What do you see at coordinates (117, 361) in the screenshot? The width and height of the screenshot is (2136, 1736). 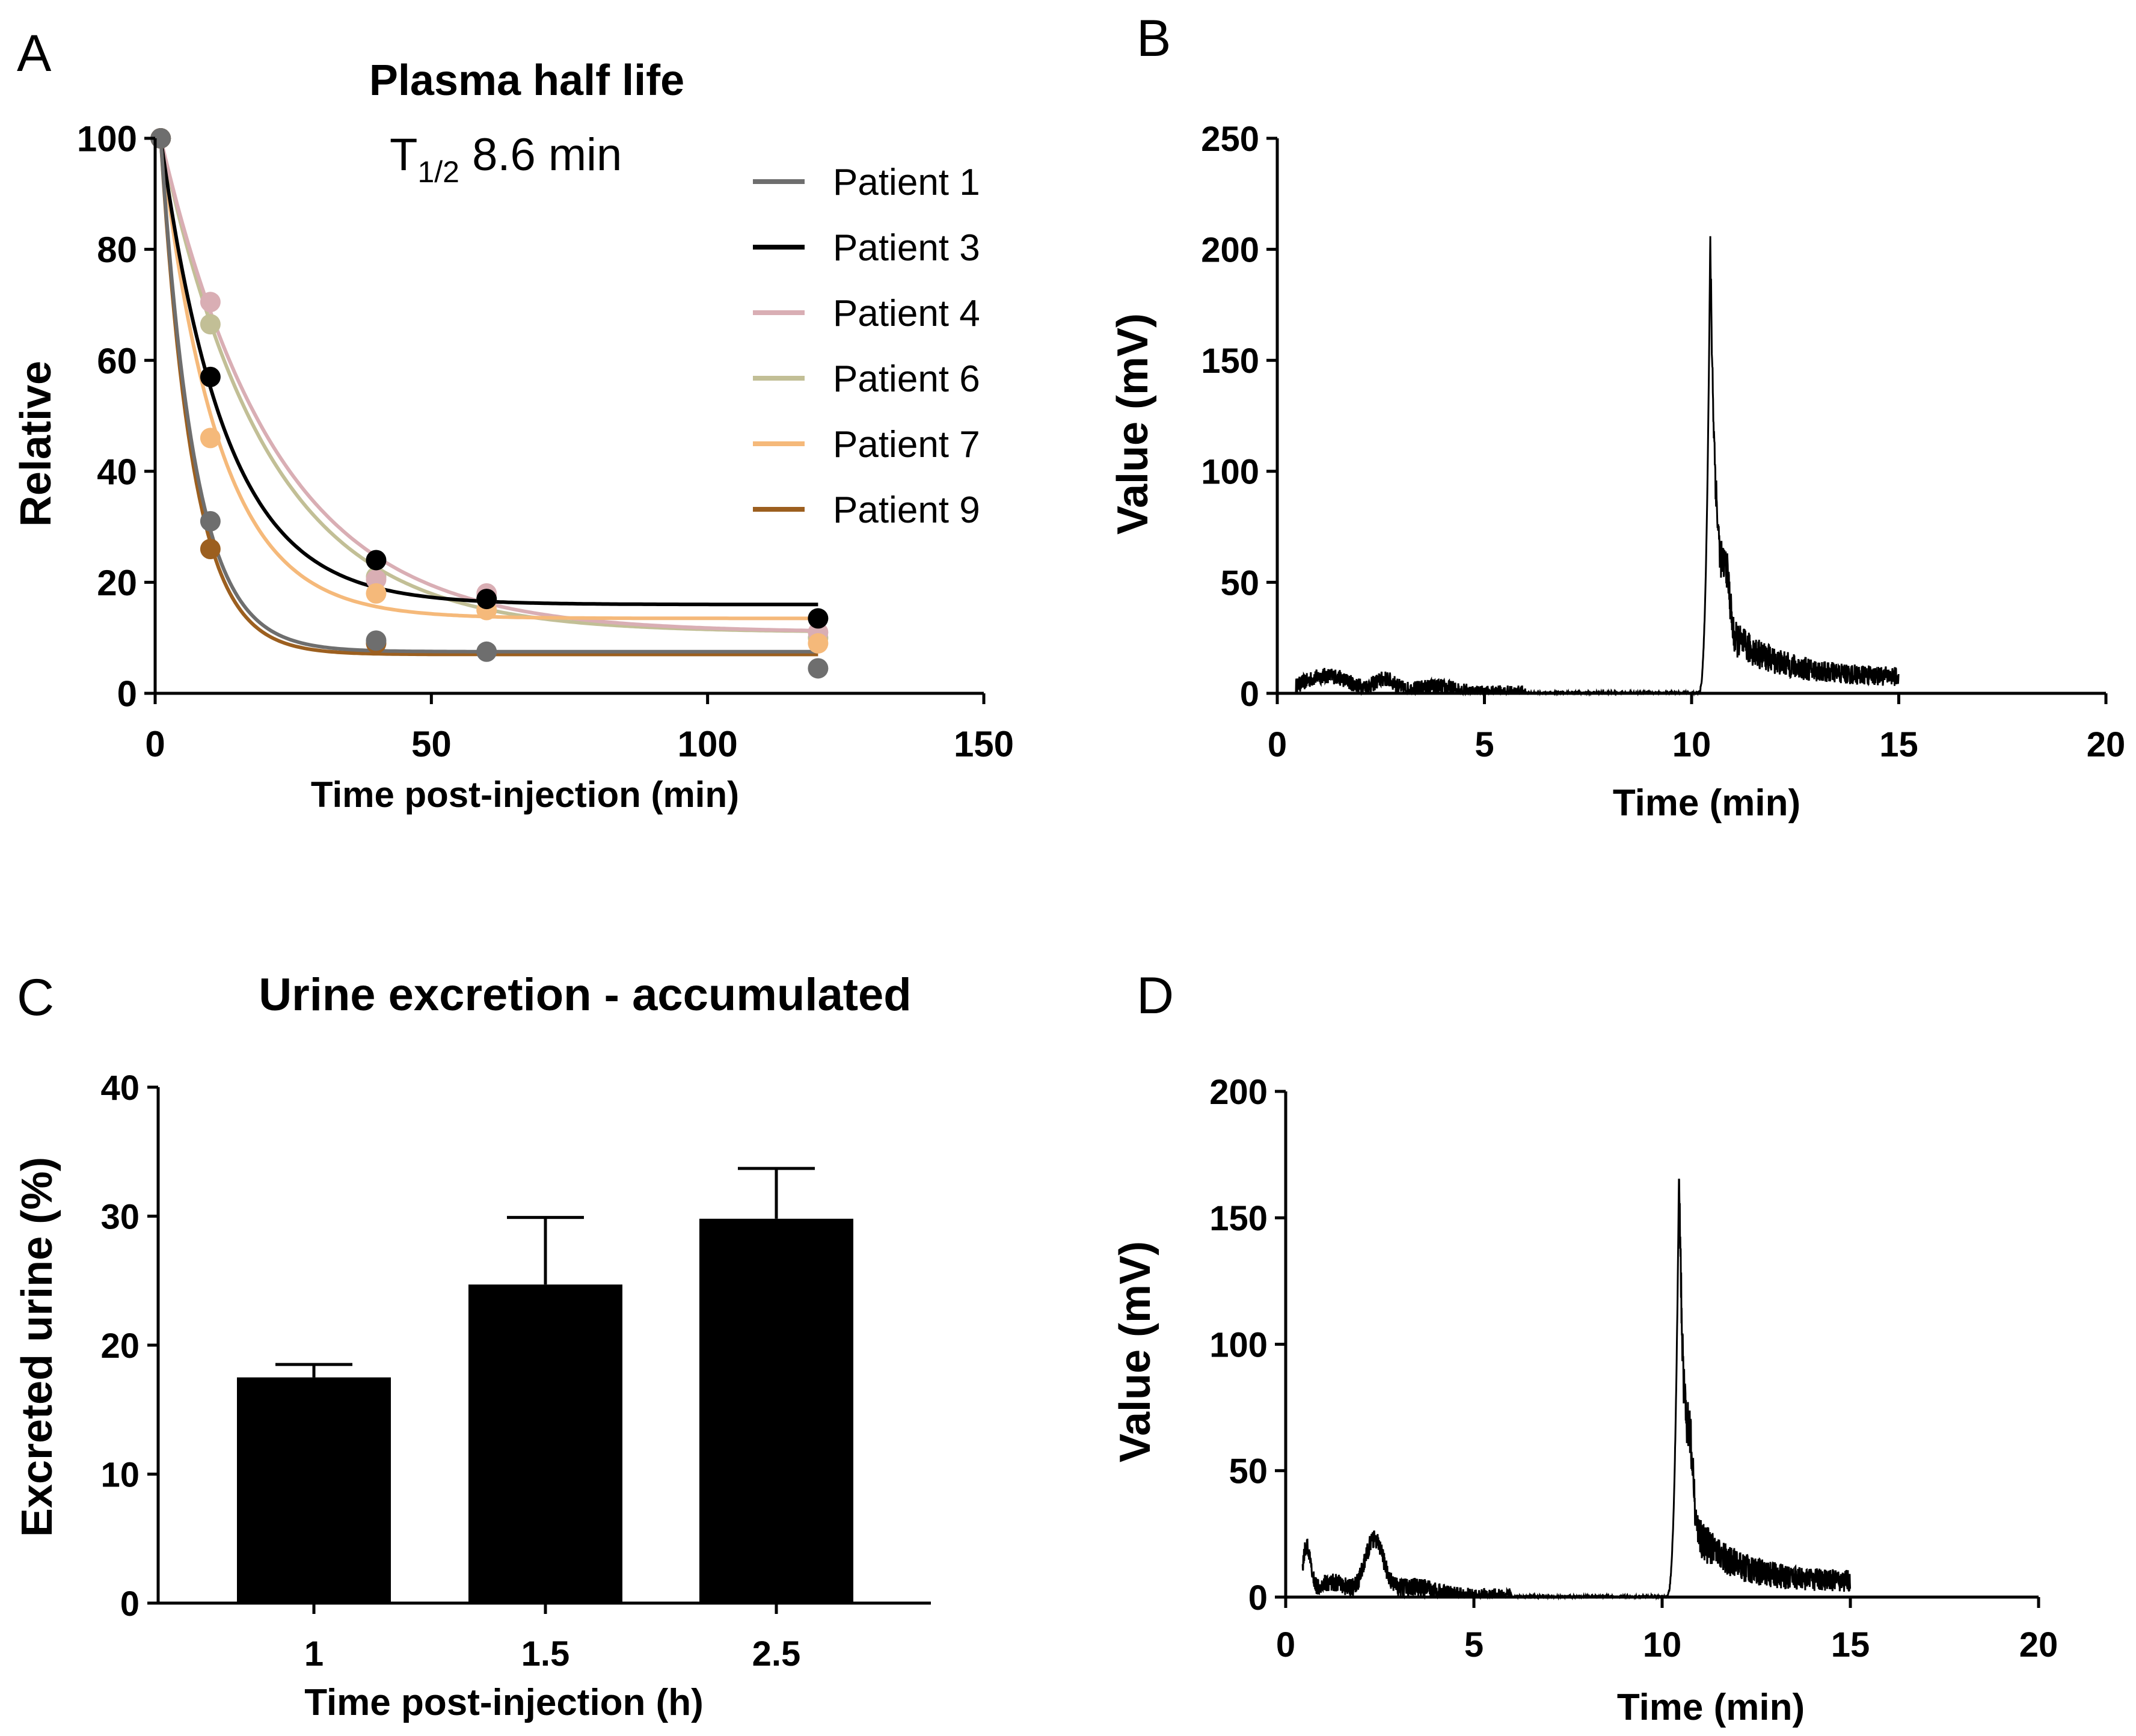 I see `panel-a-y-tick-label: 60` at bounding box center [117, 361].